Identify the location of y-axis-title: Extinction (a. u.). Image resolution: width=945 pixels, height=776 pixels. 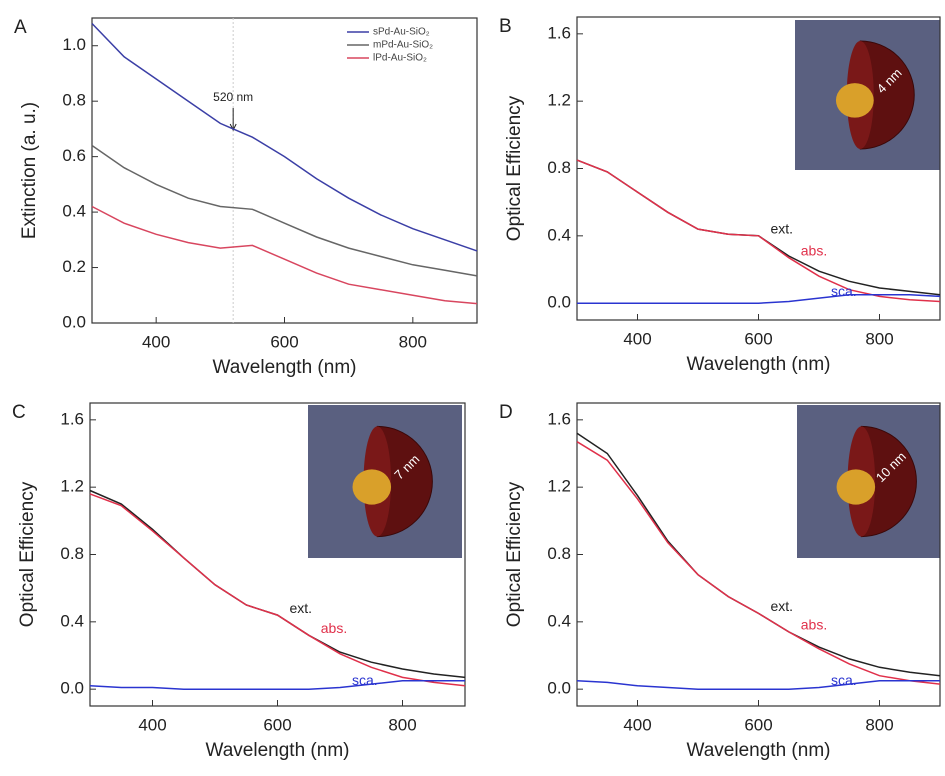
(29, 170).